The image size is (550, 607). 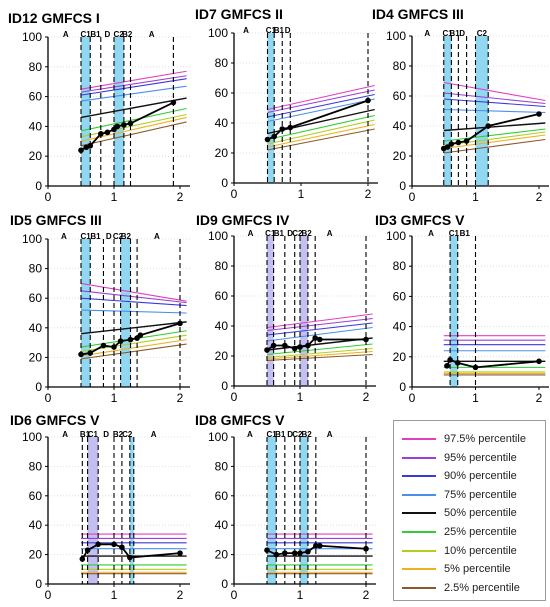 What do you see at coordinates (243, 220) in the screenshot?
I see `panel-title: ID9 GMFCS IV` at bounding box center [243, 220].